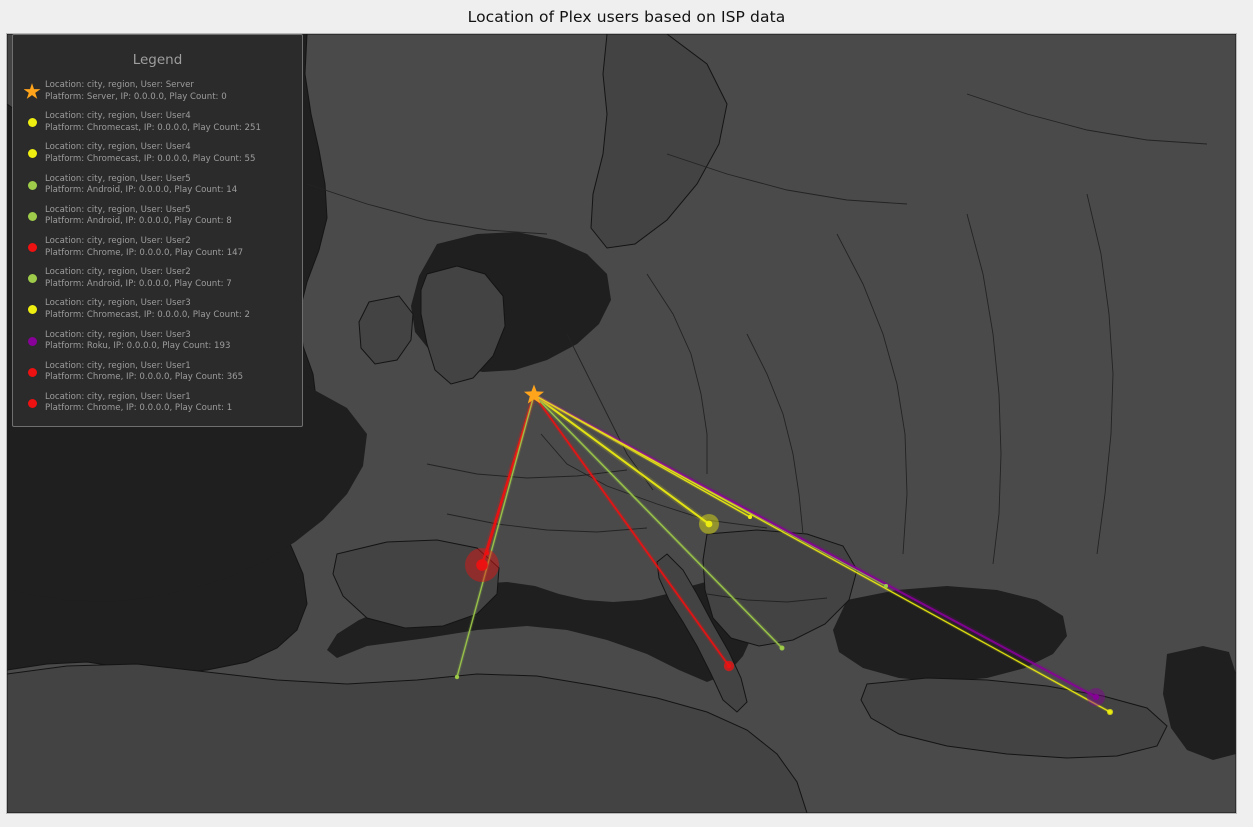 The width and height of the screenshot is (1253, 827). I want to click on server-star-marker, so click(534, 394).